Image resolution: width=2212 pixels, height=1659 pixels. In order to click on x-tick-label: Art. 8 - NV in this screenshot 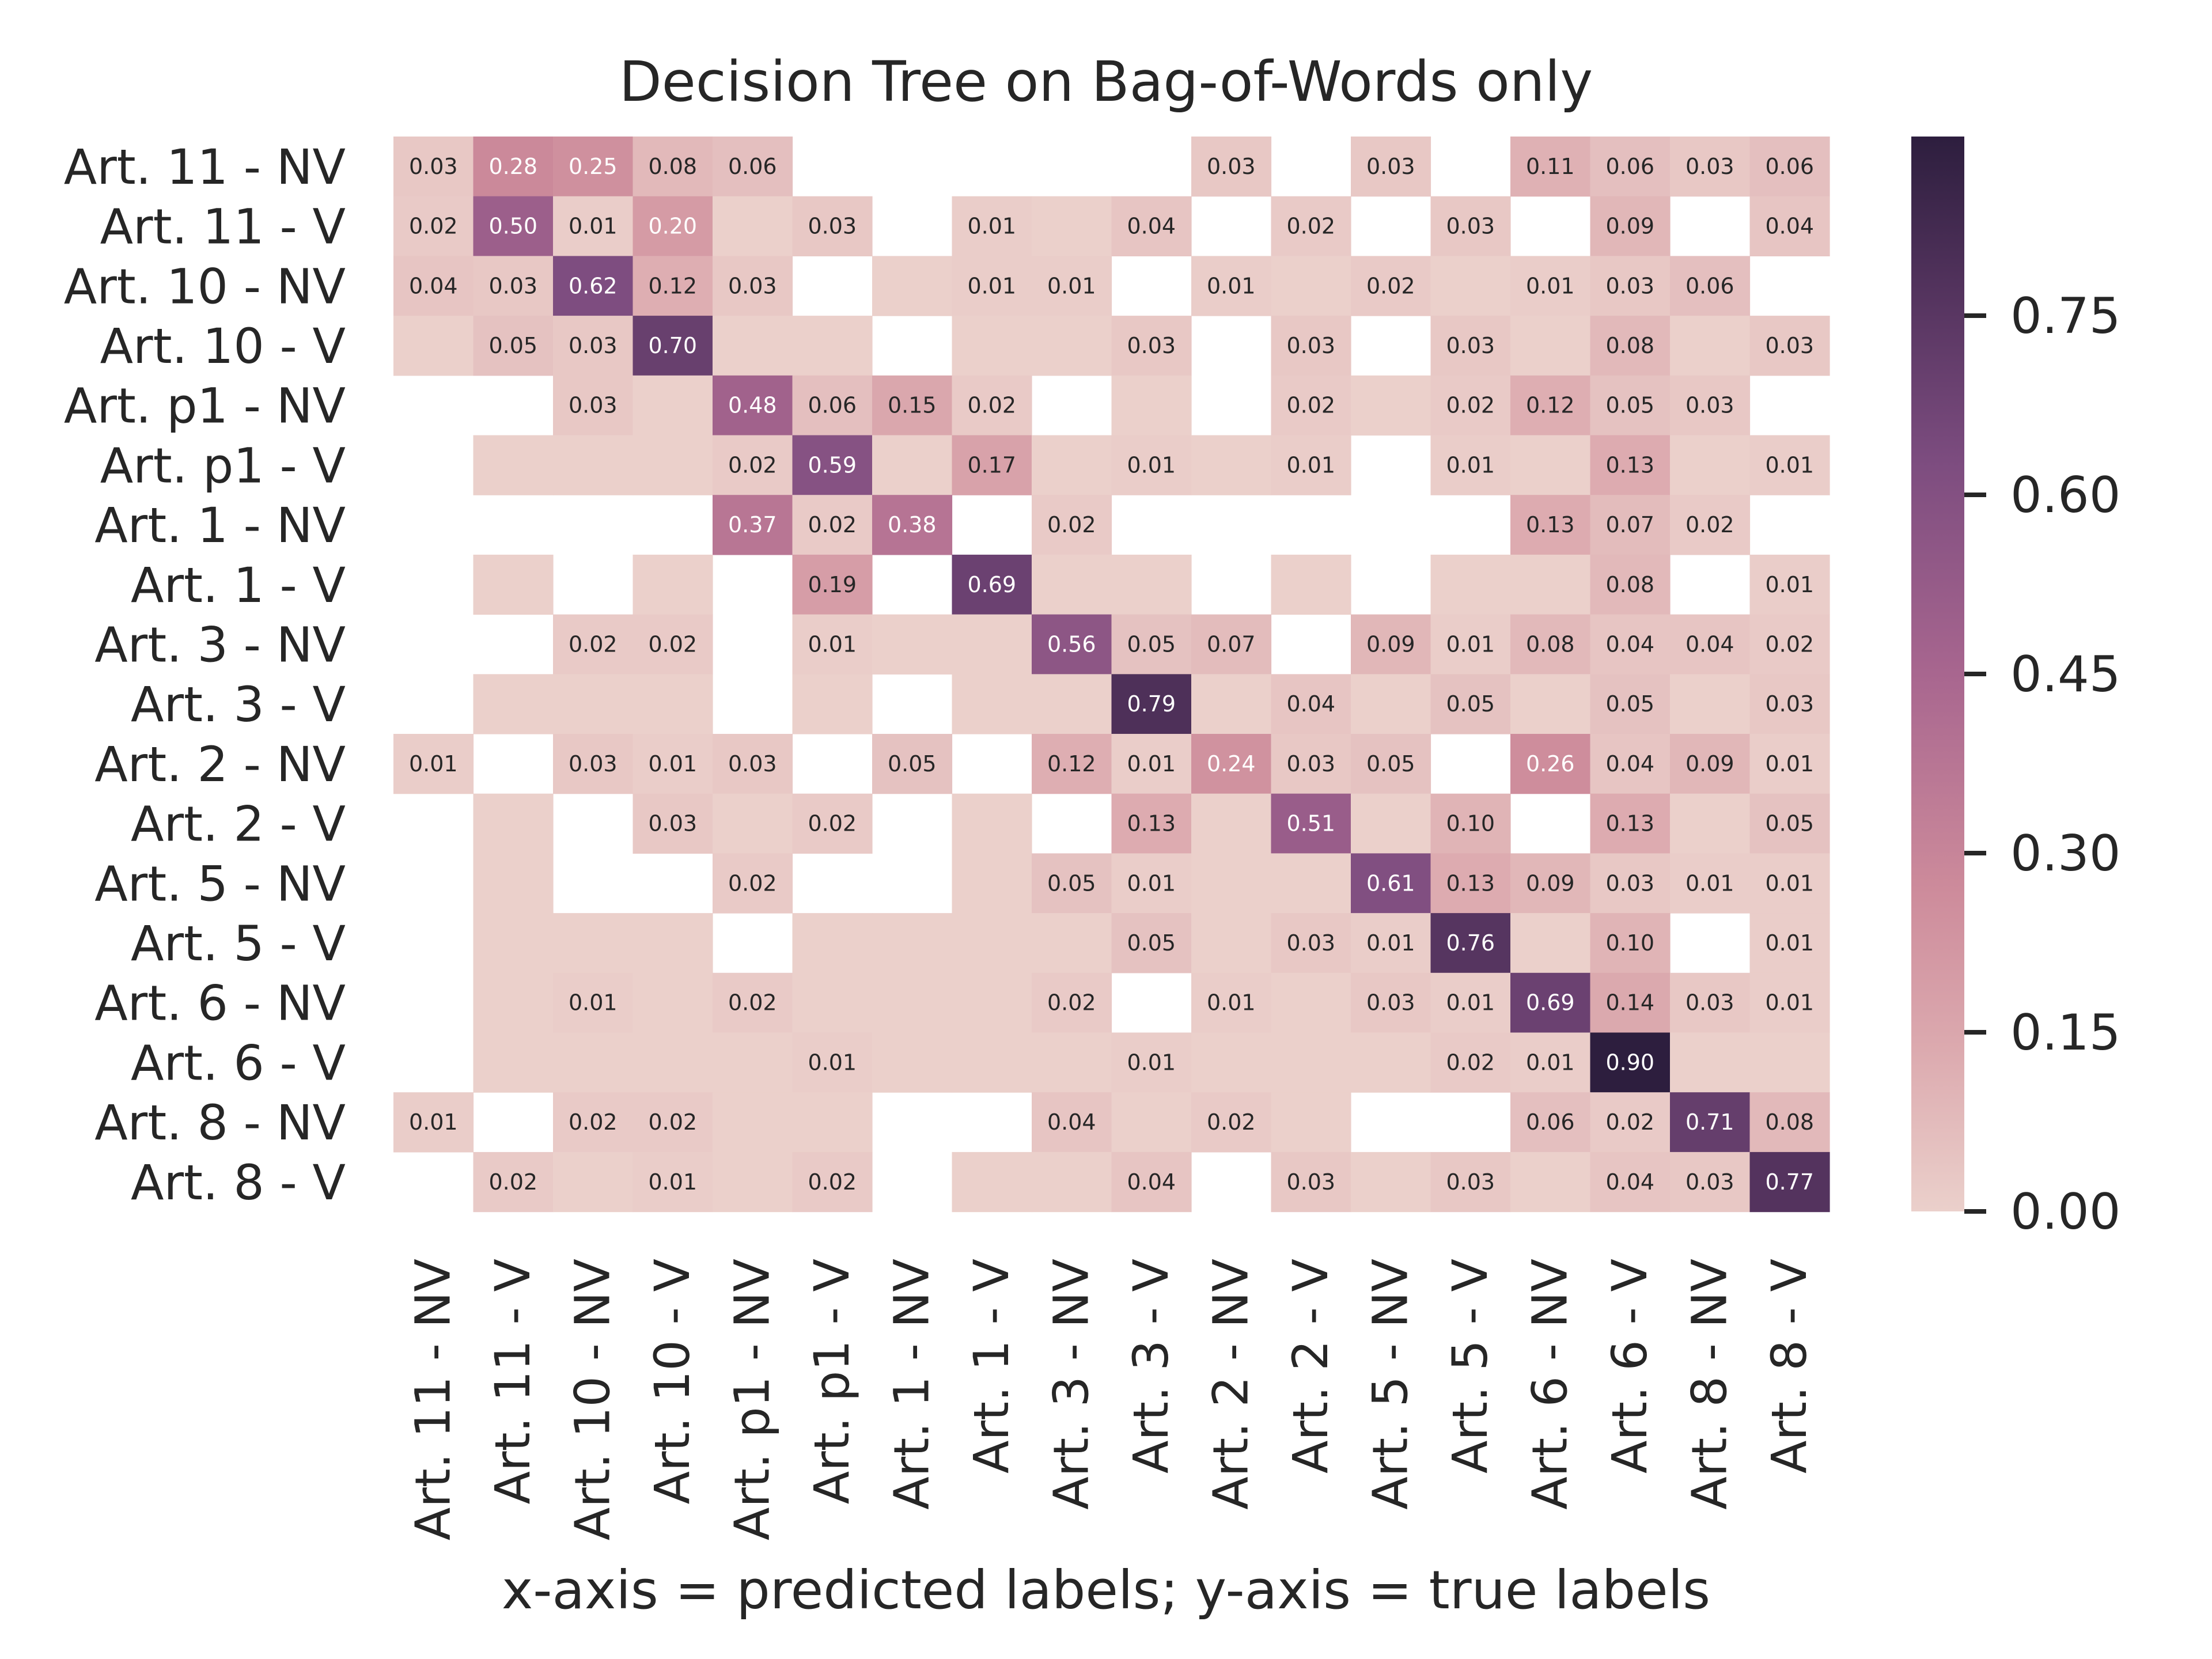, I will do `click(1709, 1384)`.